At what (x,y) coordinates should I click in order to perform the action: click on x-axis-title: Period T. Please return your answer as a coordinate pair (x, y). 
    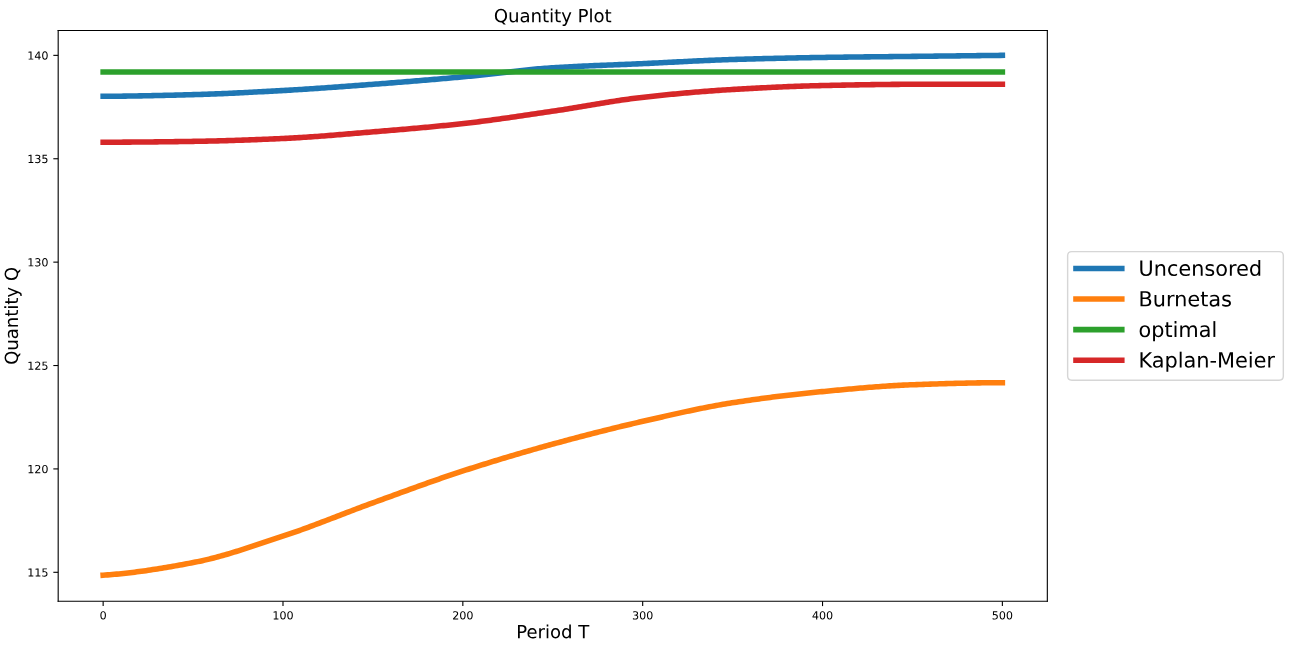
    Looking at the image, I should click on (554, 631).